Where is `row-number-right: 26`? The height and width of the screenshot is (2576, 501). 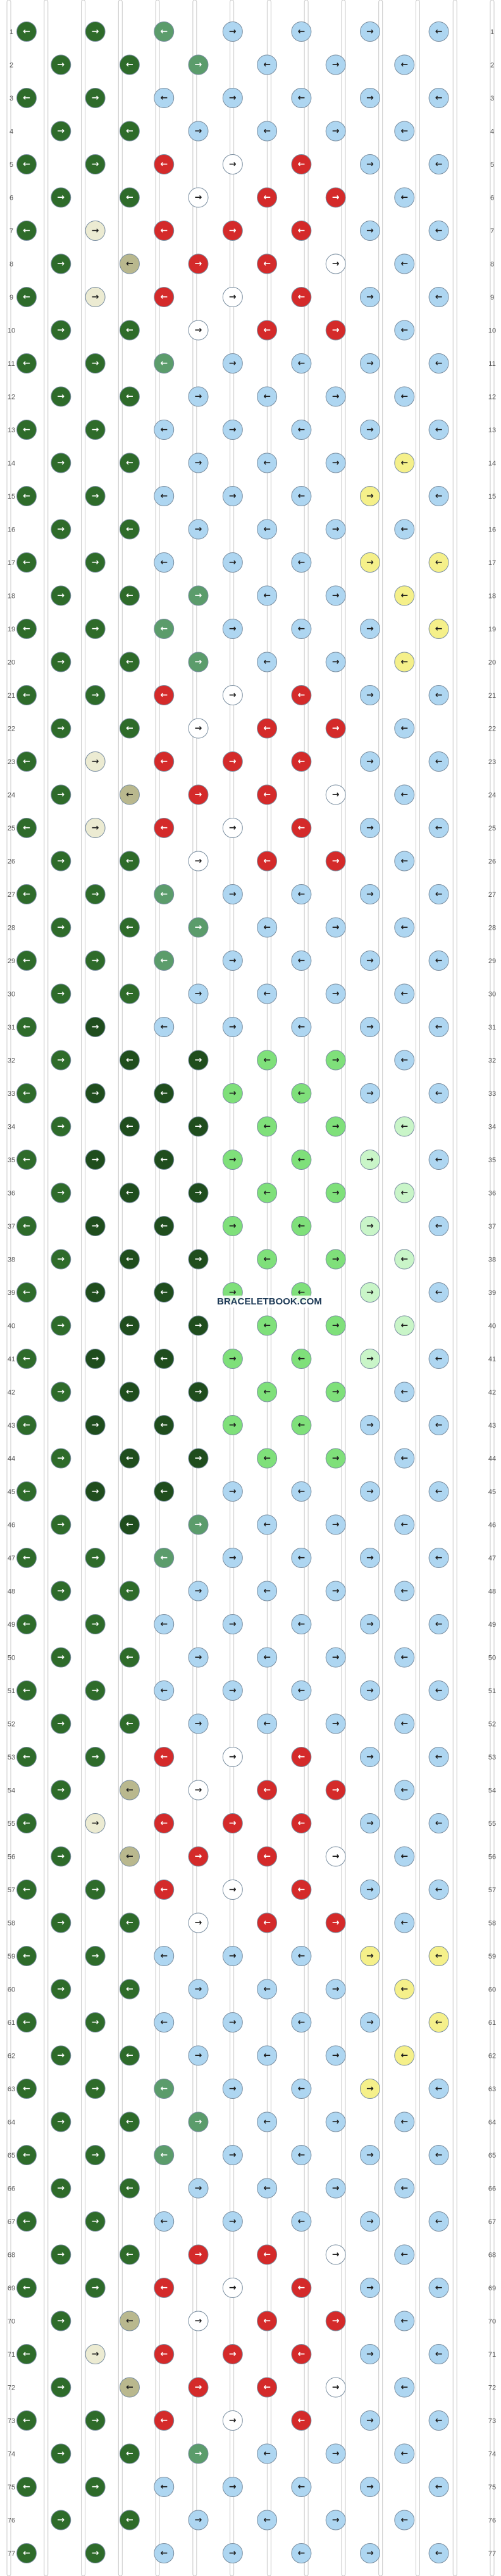
row-number-right: 26 is located at coordinates (492, 862).